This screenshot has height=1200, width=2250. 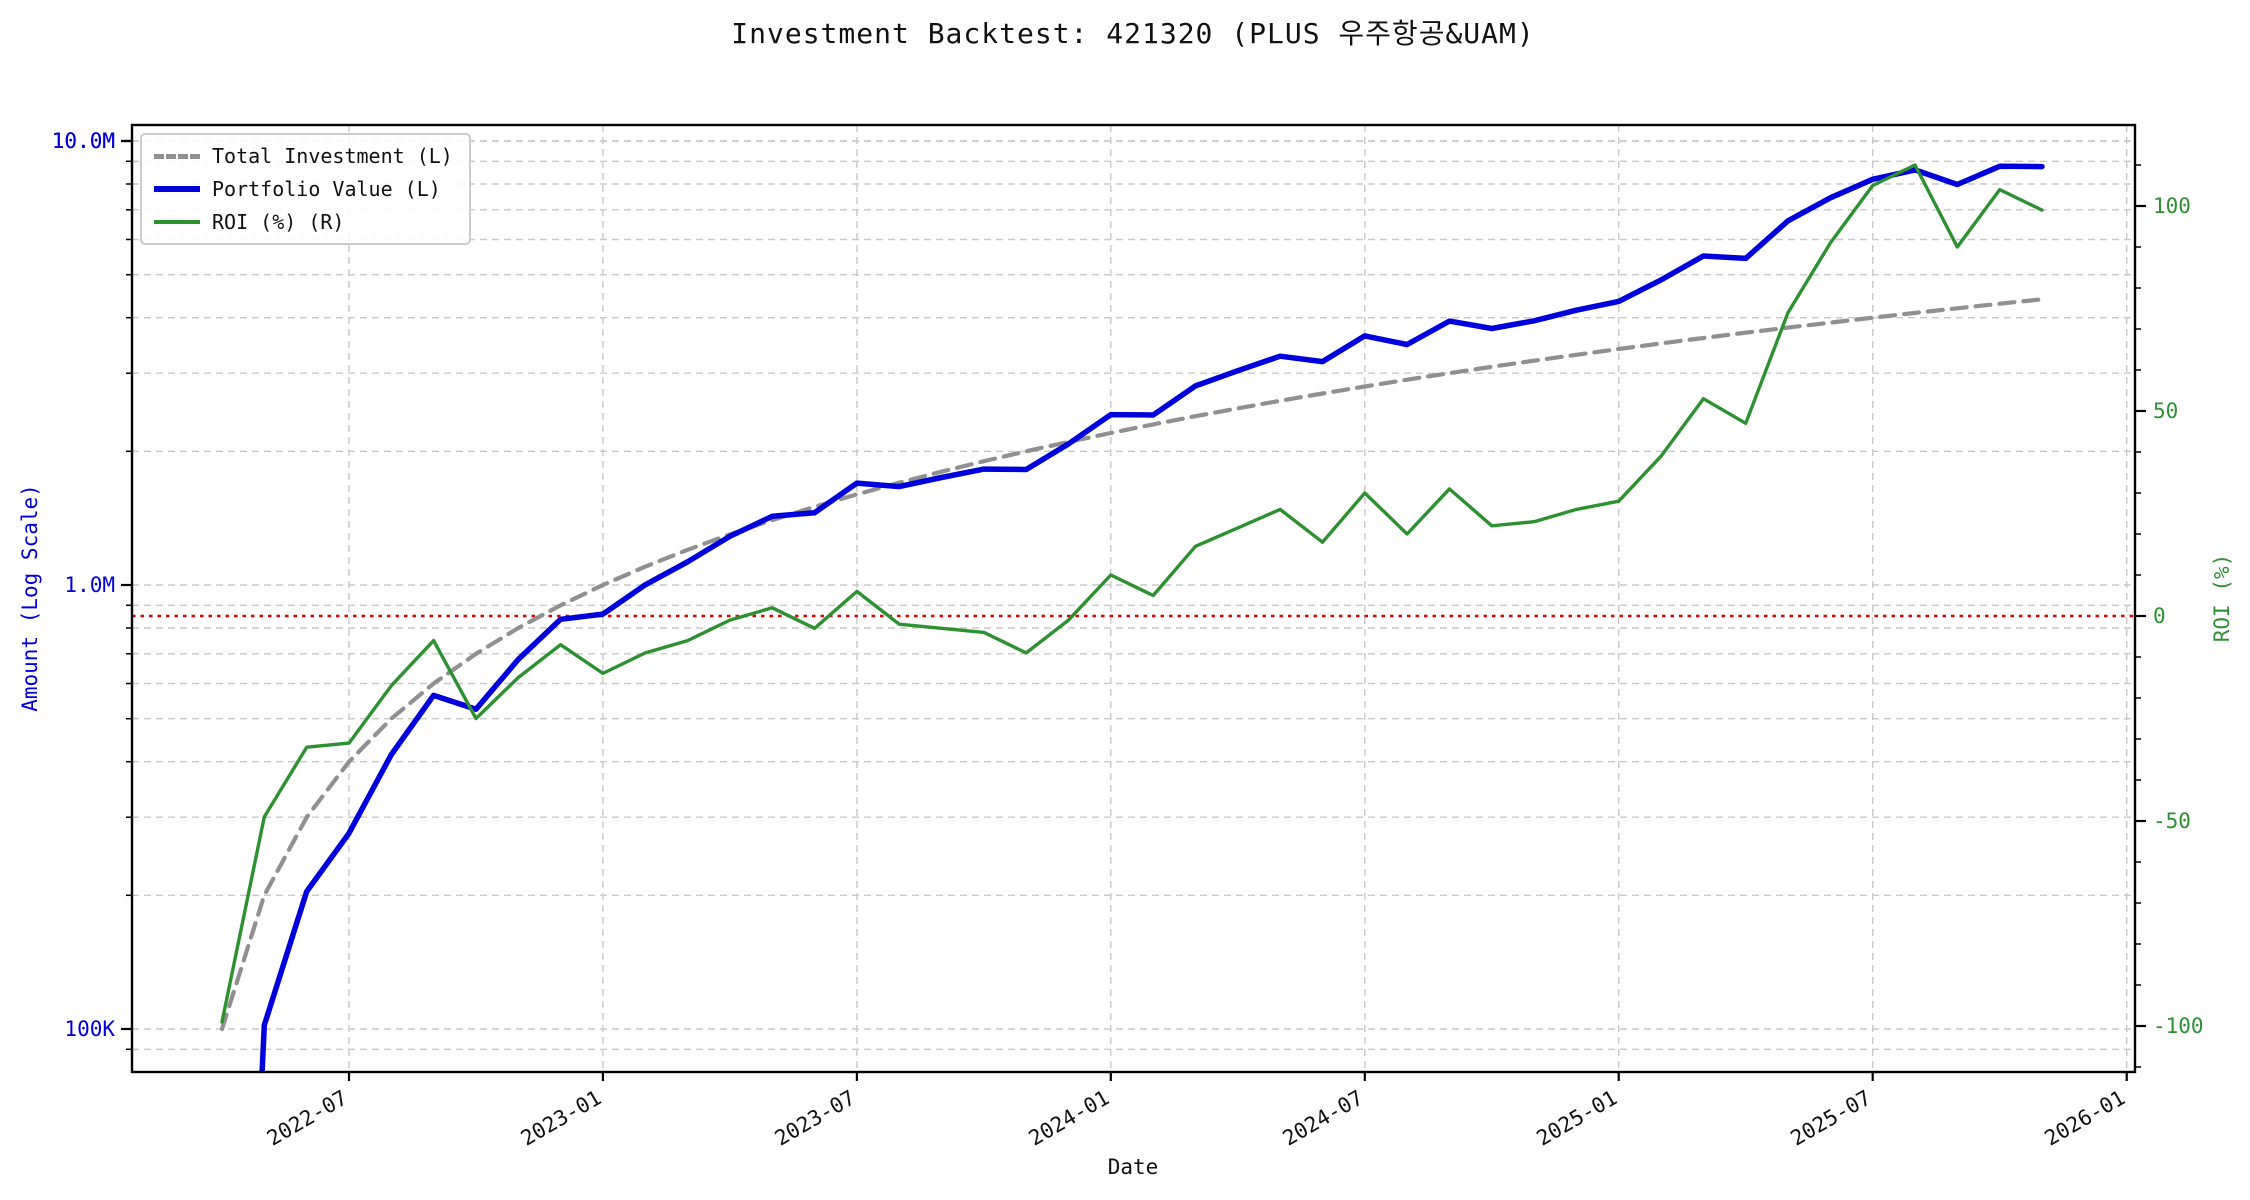 What do you see at coordinates (1577, 1118) in the screenshot?
I see `x-tick-label: 2025-01` at bounding box center [1577, 1118].